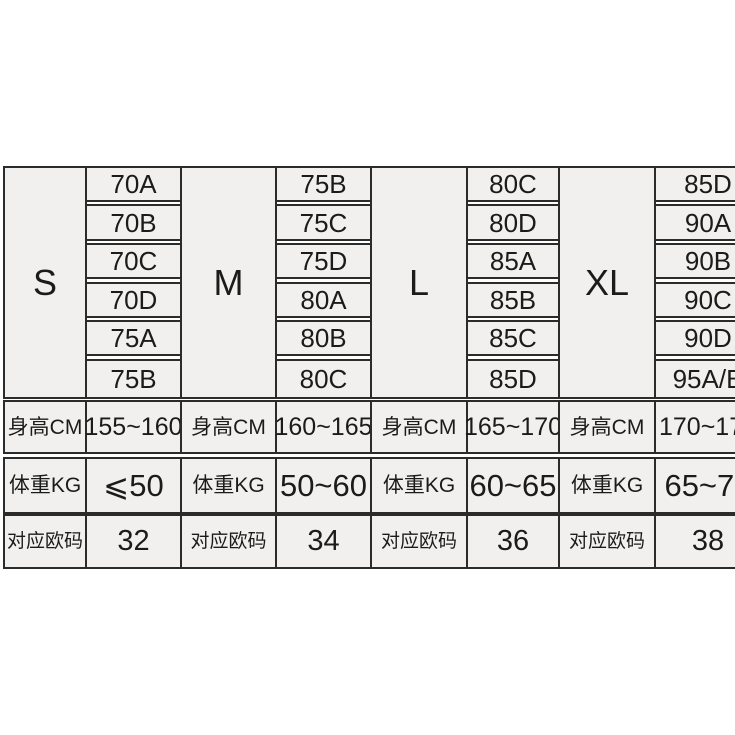 The image size is (735, 735). Describe the element at coordinates (694, 261) in the screenshot. I see `cup-size-cell: 90B` at that location.